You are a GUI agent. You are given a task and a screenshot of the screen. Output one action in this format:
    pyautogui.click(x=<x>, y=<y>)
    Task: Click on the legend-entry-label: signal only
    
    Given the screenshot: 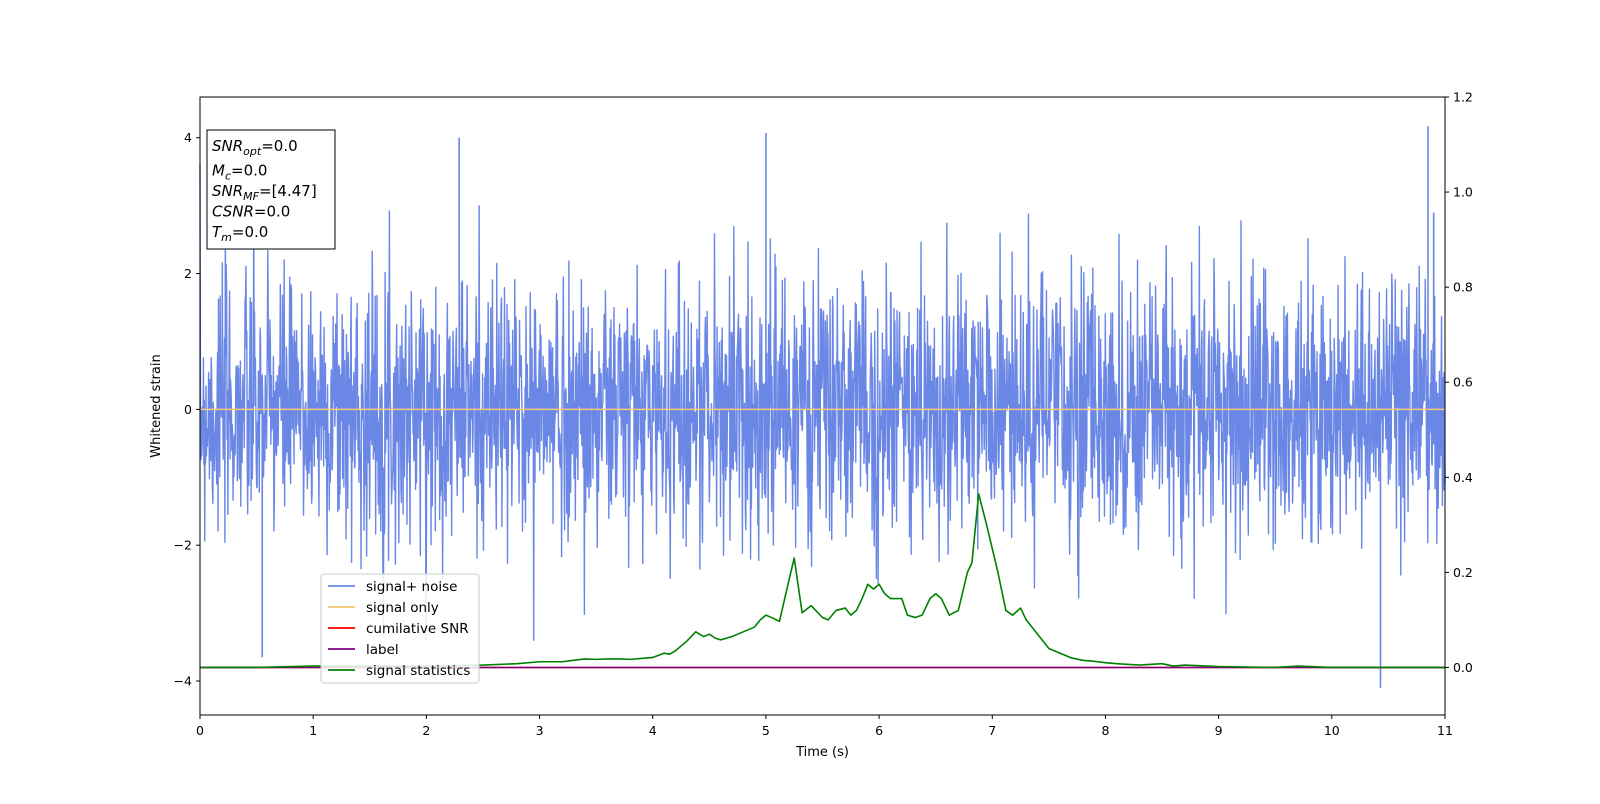 What is the action you would take?
    pyautogui.click(x=402, y=608)
    